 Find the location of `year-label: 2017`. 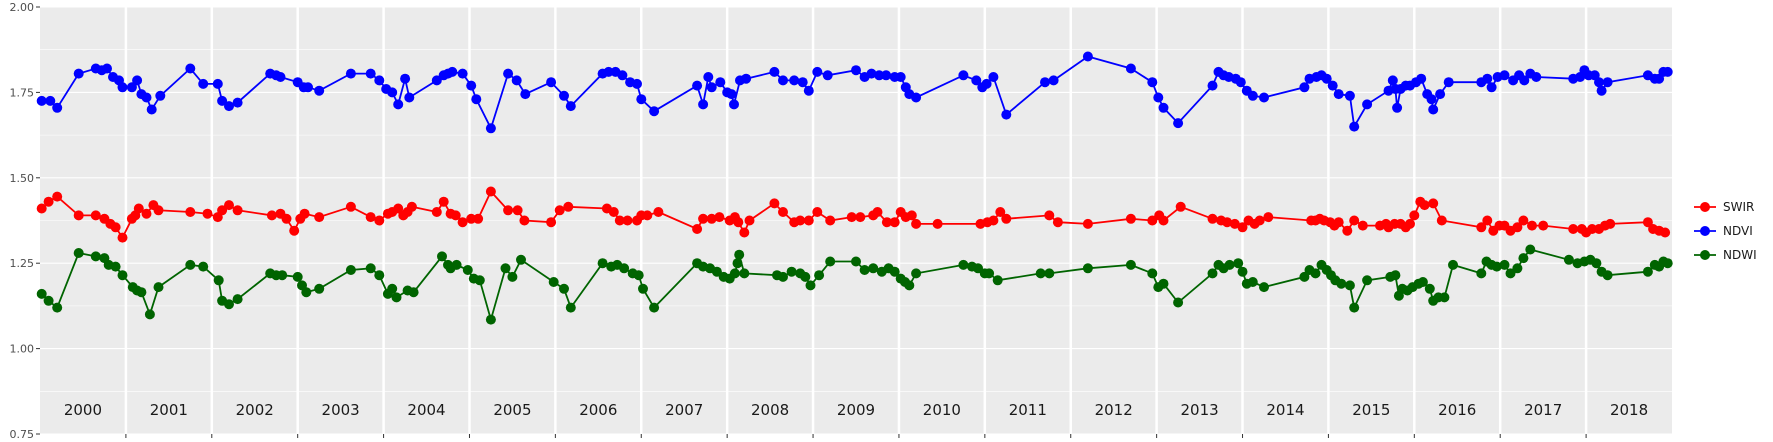

year-label: 2017 is located at coordinates (1543, 410).